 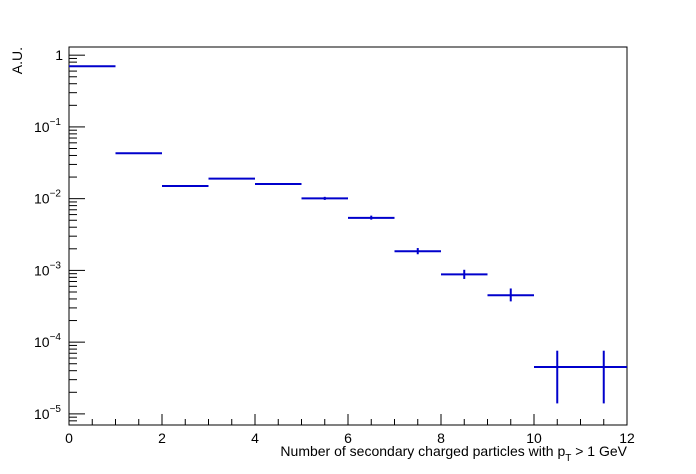 I want to click on y-axis-title: A.U., so click(x=17, y=60).